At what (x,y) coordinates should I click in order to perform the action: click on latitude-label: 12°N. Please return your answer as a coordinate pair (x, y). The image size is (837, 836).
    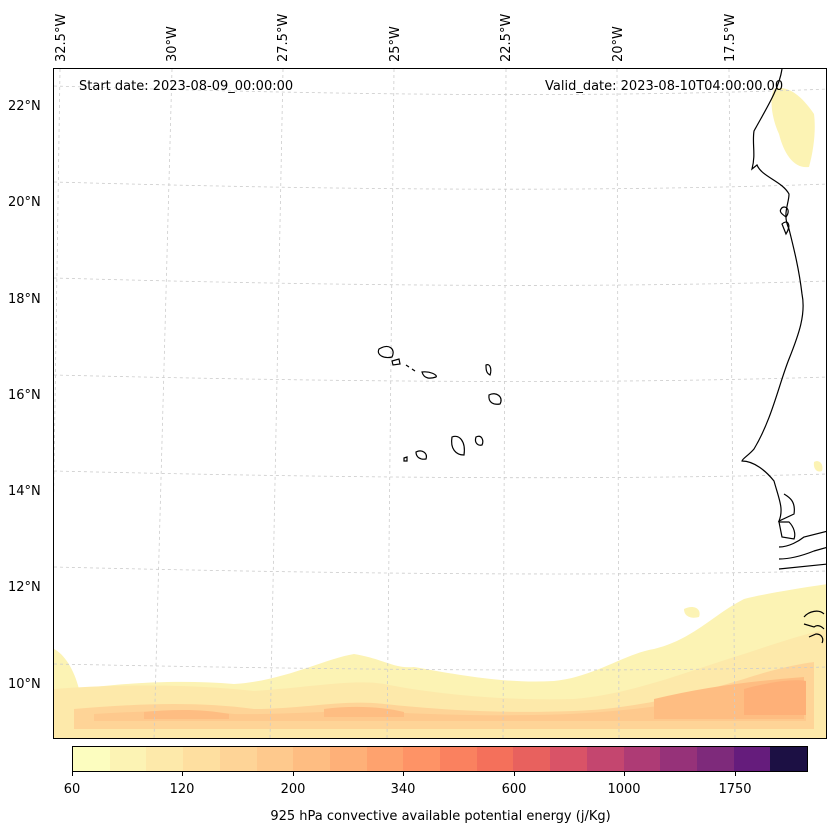
    Looking at the image, I should click on (24, 587).